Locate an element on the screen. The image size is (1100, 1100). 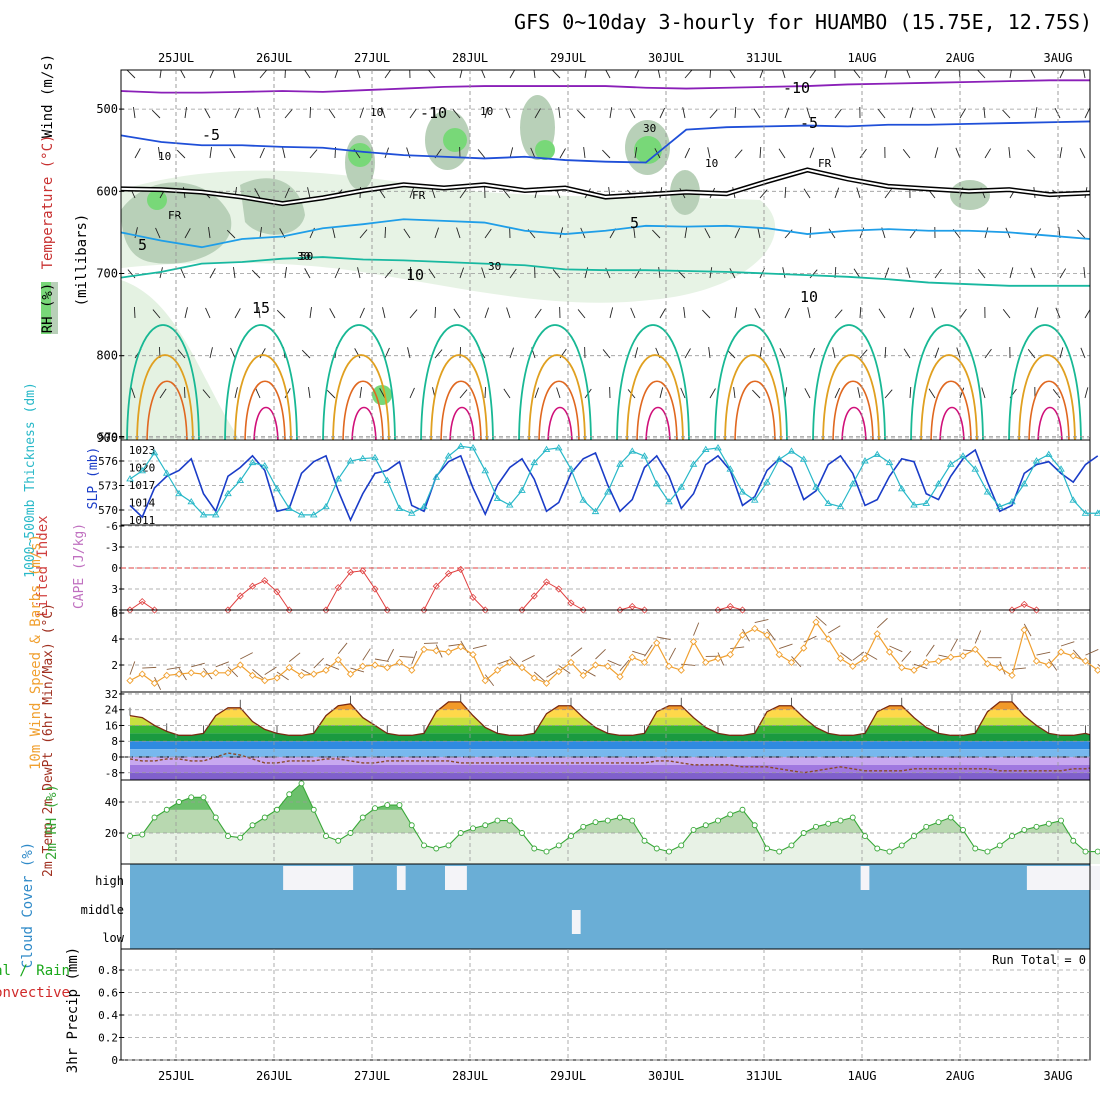
isotherm--5 is located at coordinates (605, 142).